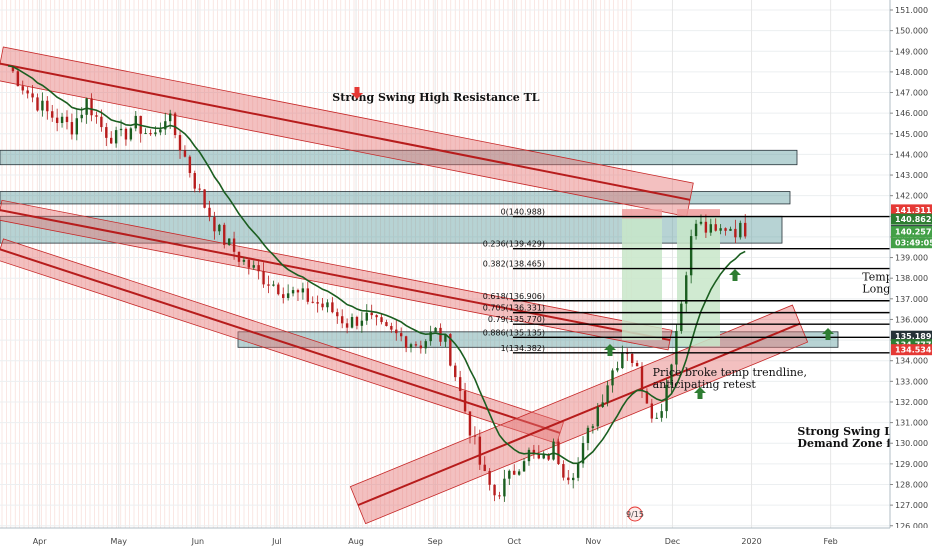 This screenshot has width=932, height=550. I want to click on target-zone, so click(698, 281).